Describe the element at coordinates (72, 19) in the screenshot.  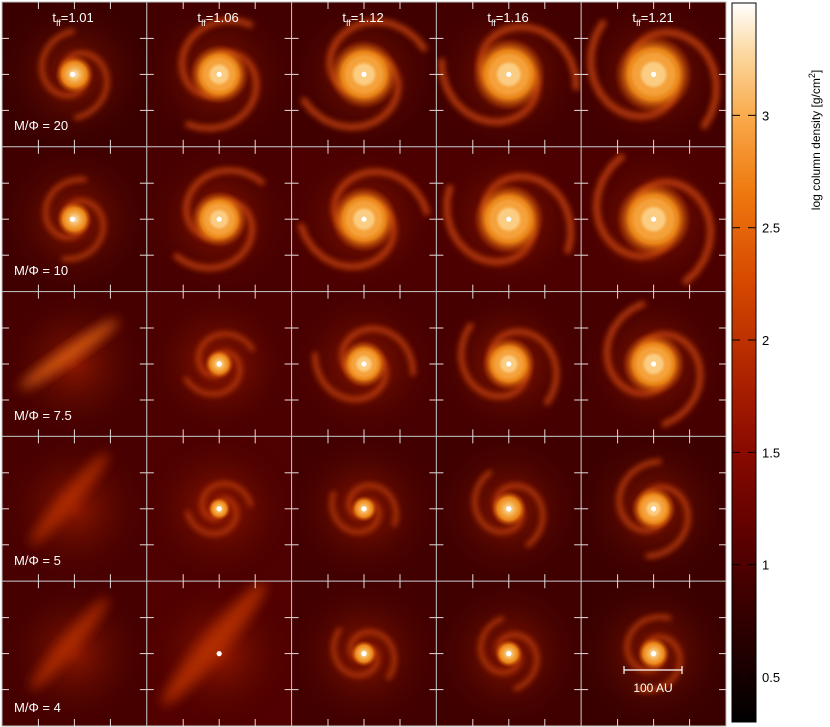
I see `column-title: tff=1.01` at that location.